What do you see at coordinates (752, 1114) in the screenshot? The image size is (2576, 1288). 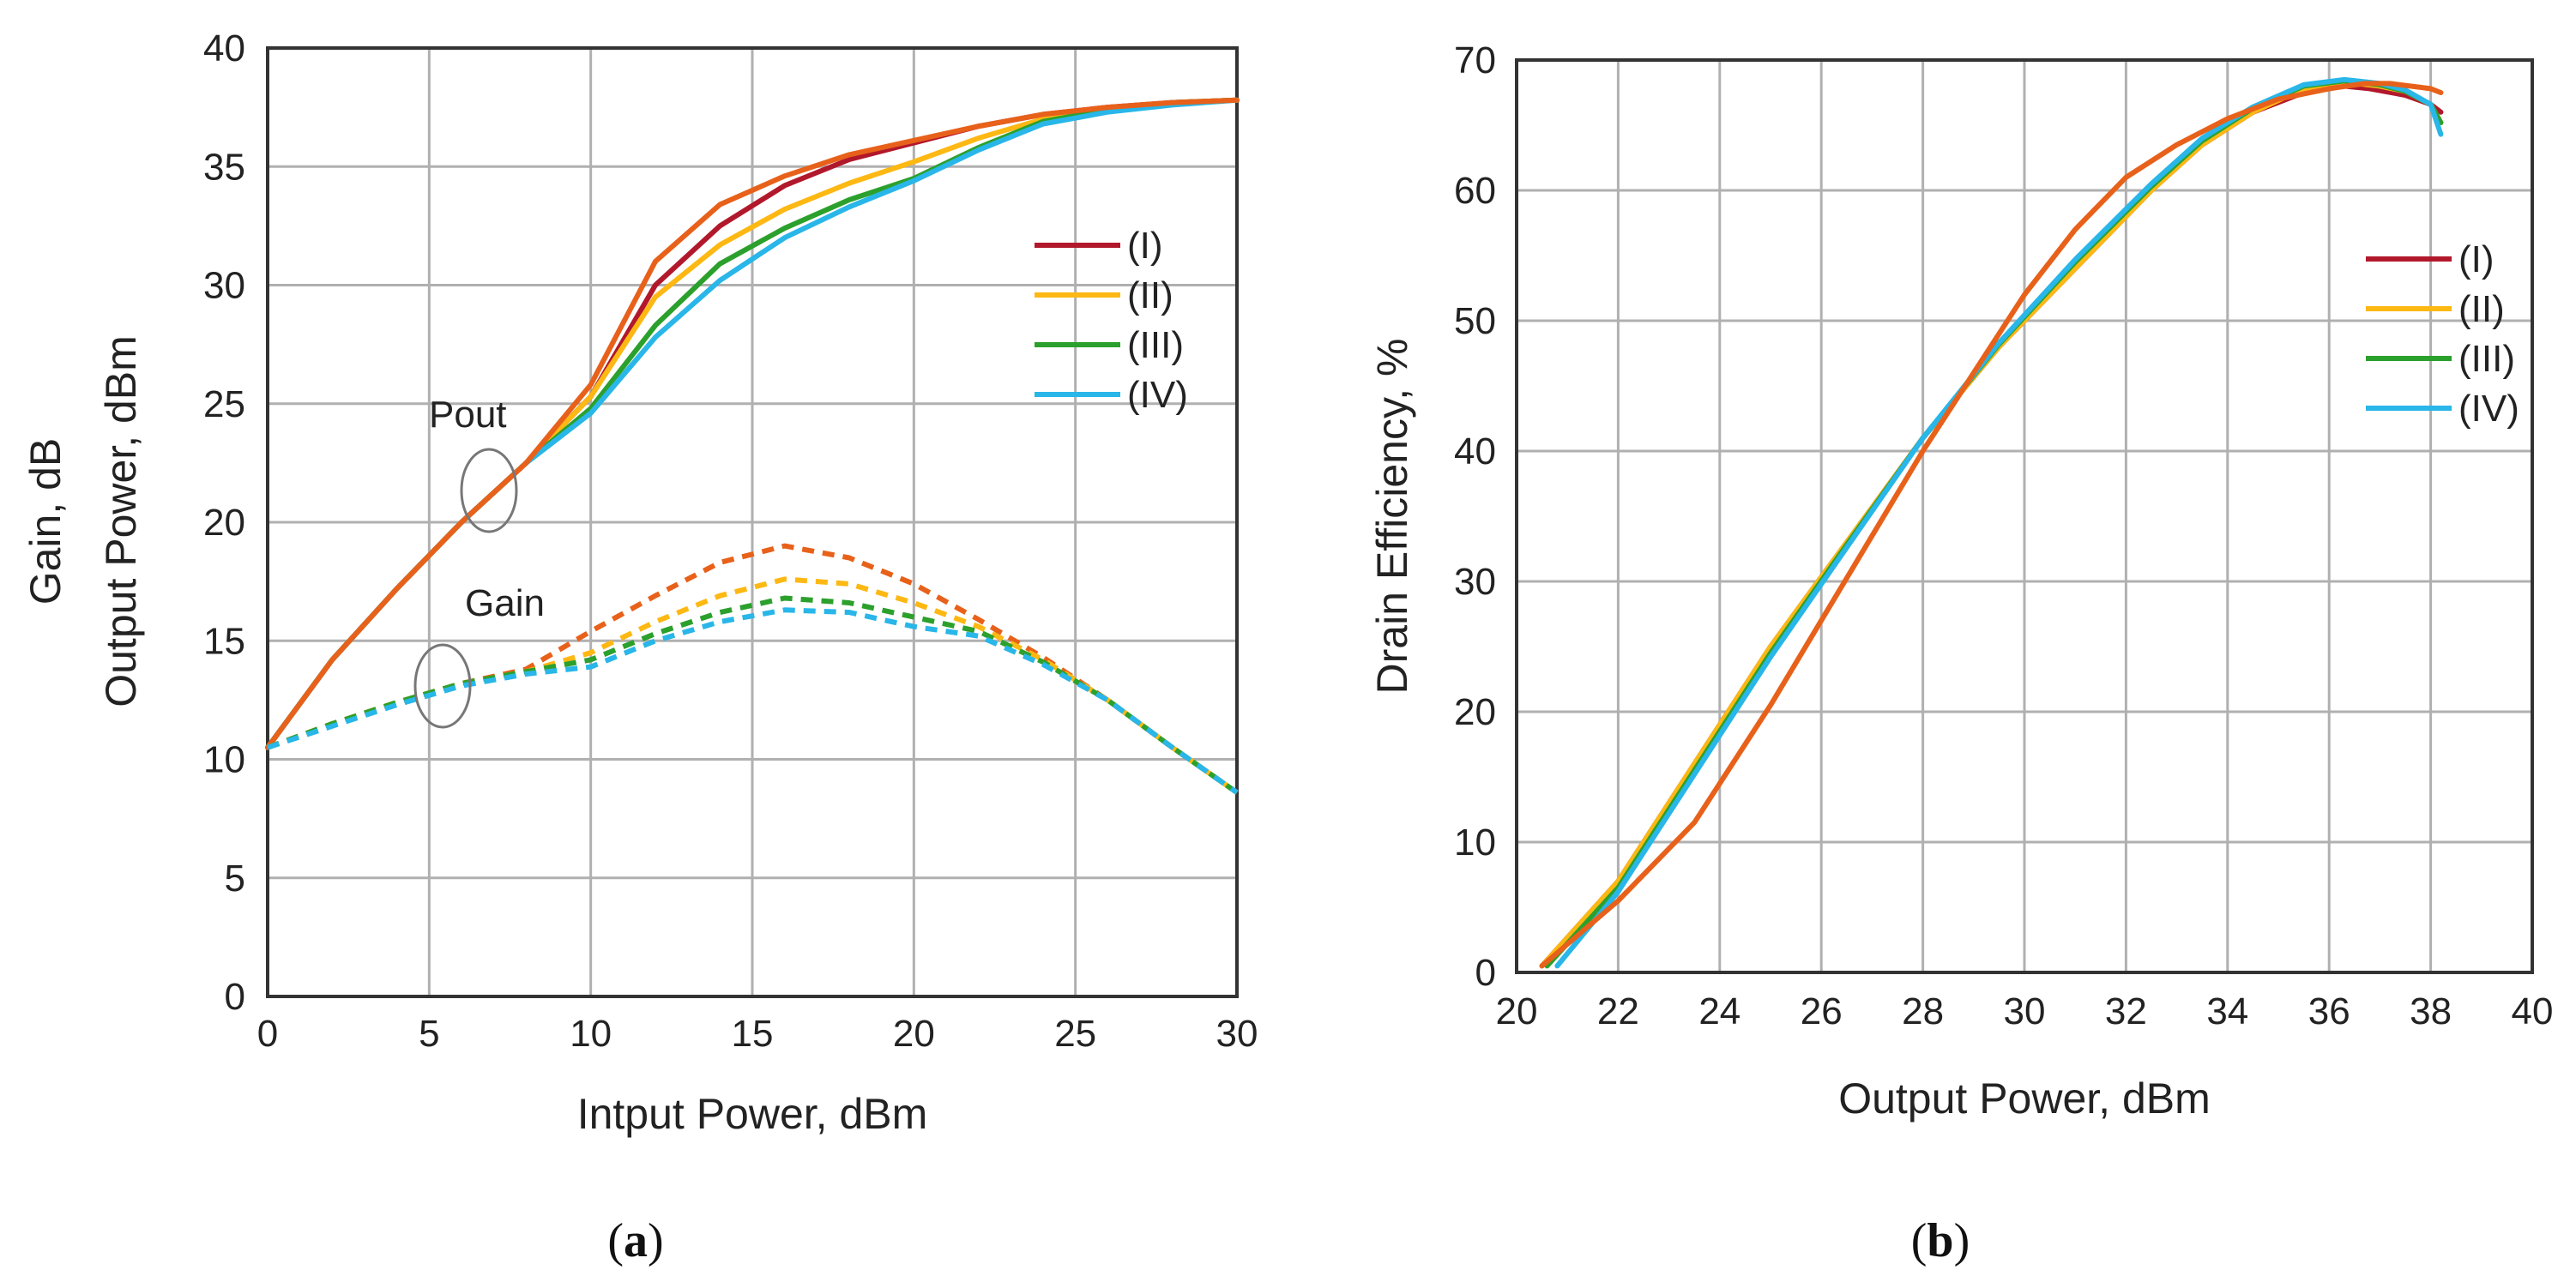 I see `x-axis-label-a: Intput Power, dBm` at bounding box center [752, 1114].